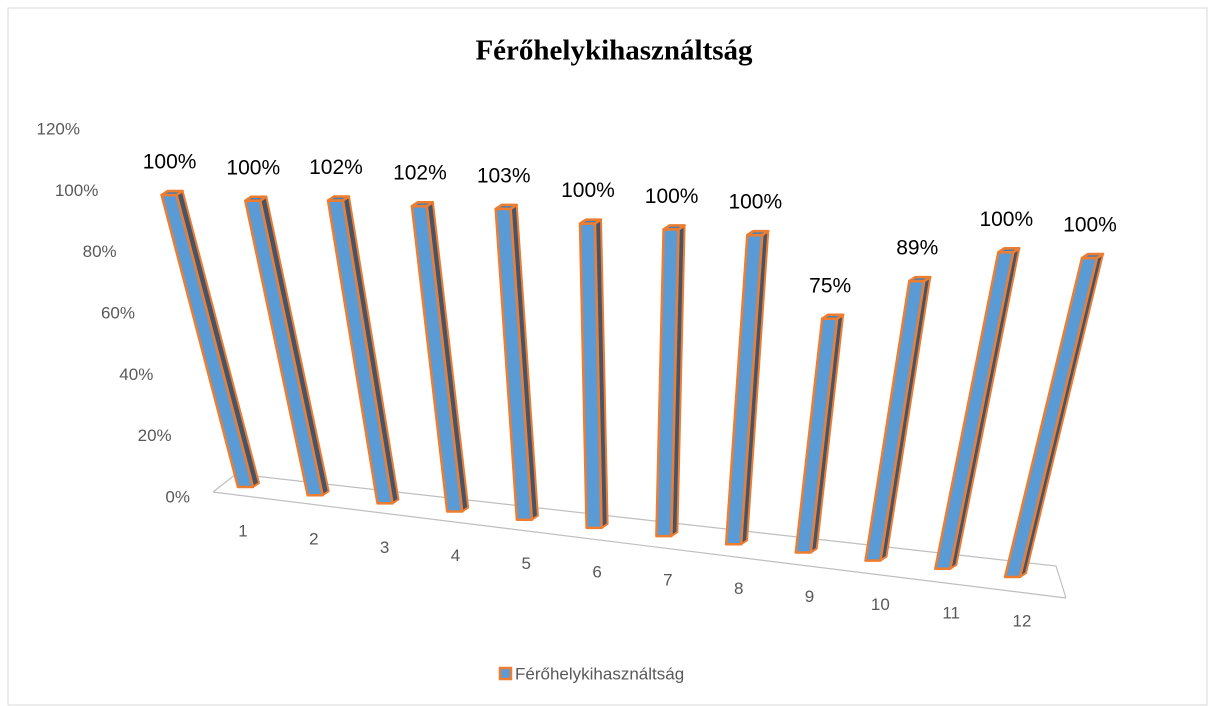 This screenshot has height=706, width=1208. I want to click on y-tick-label: 40%, so click(136, 374).